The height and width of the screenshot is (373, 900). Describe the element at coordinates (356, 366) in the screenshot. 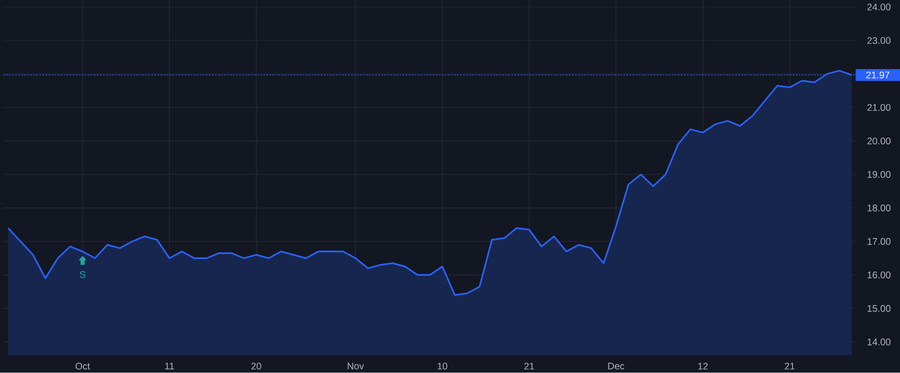

I see `x-tick-label: Nov` at that location.